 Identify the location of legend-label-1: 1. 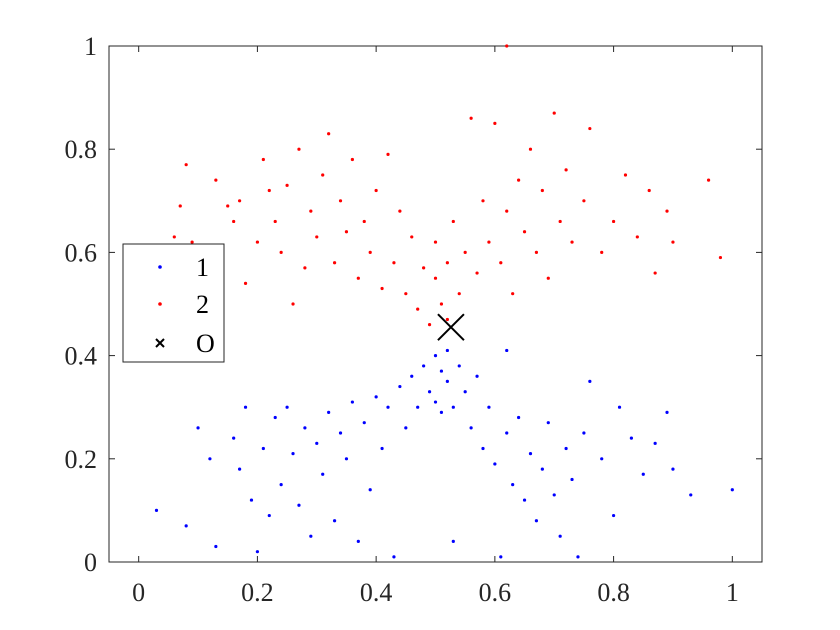
(202, 267).